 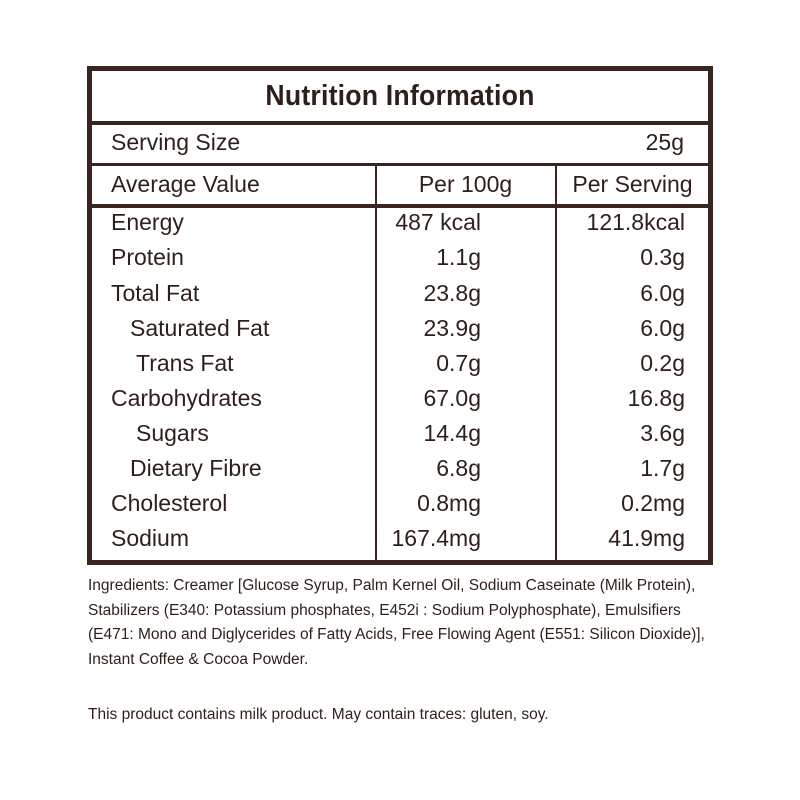 I want to click on nutrient-per-serving: 0.2g, so click(x=662, y=363).